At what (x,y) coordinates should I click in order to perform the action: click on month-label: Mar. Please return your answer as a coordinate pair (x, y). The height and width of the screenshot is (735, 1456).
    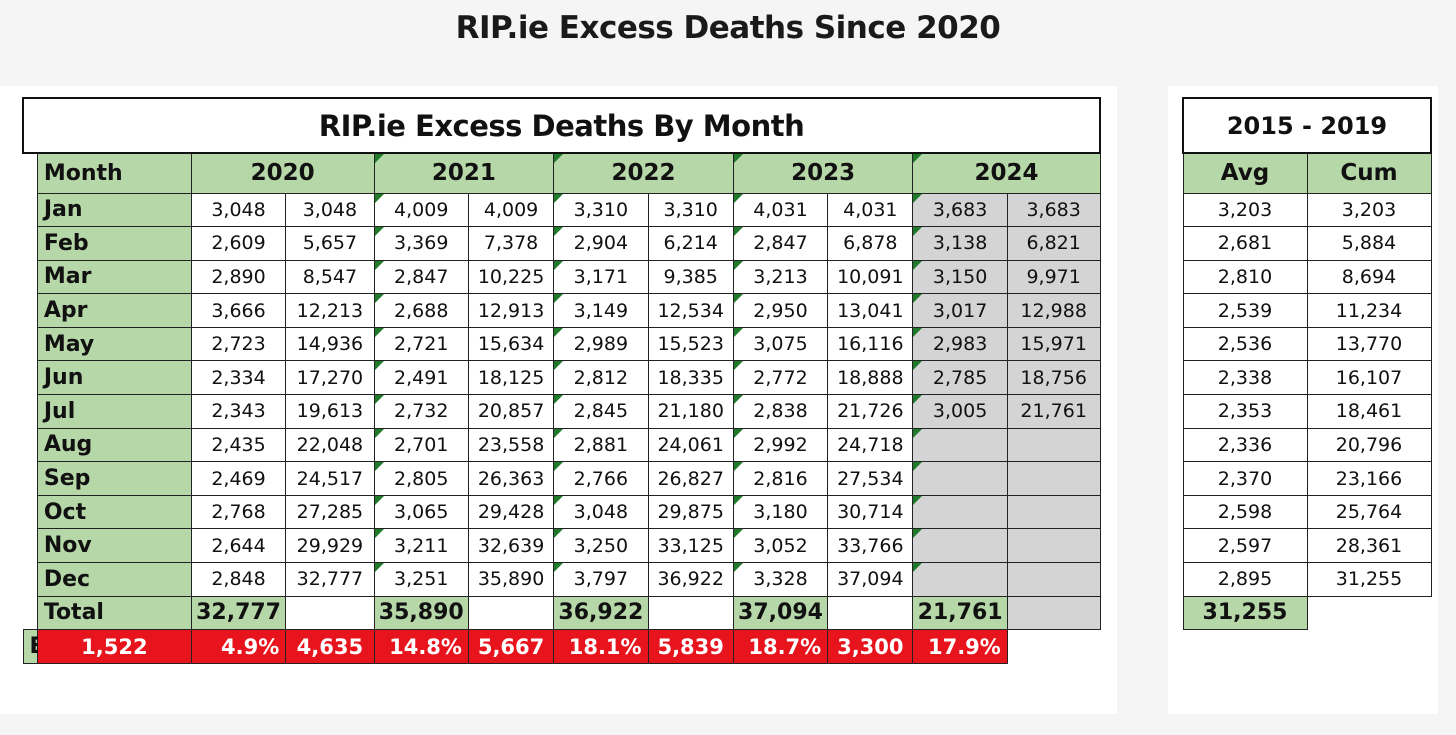
    Looking at the image, I should click on (114, 277).